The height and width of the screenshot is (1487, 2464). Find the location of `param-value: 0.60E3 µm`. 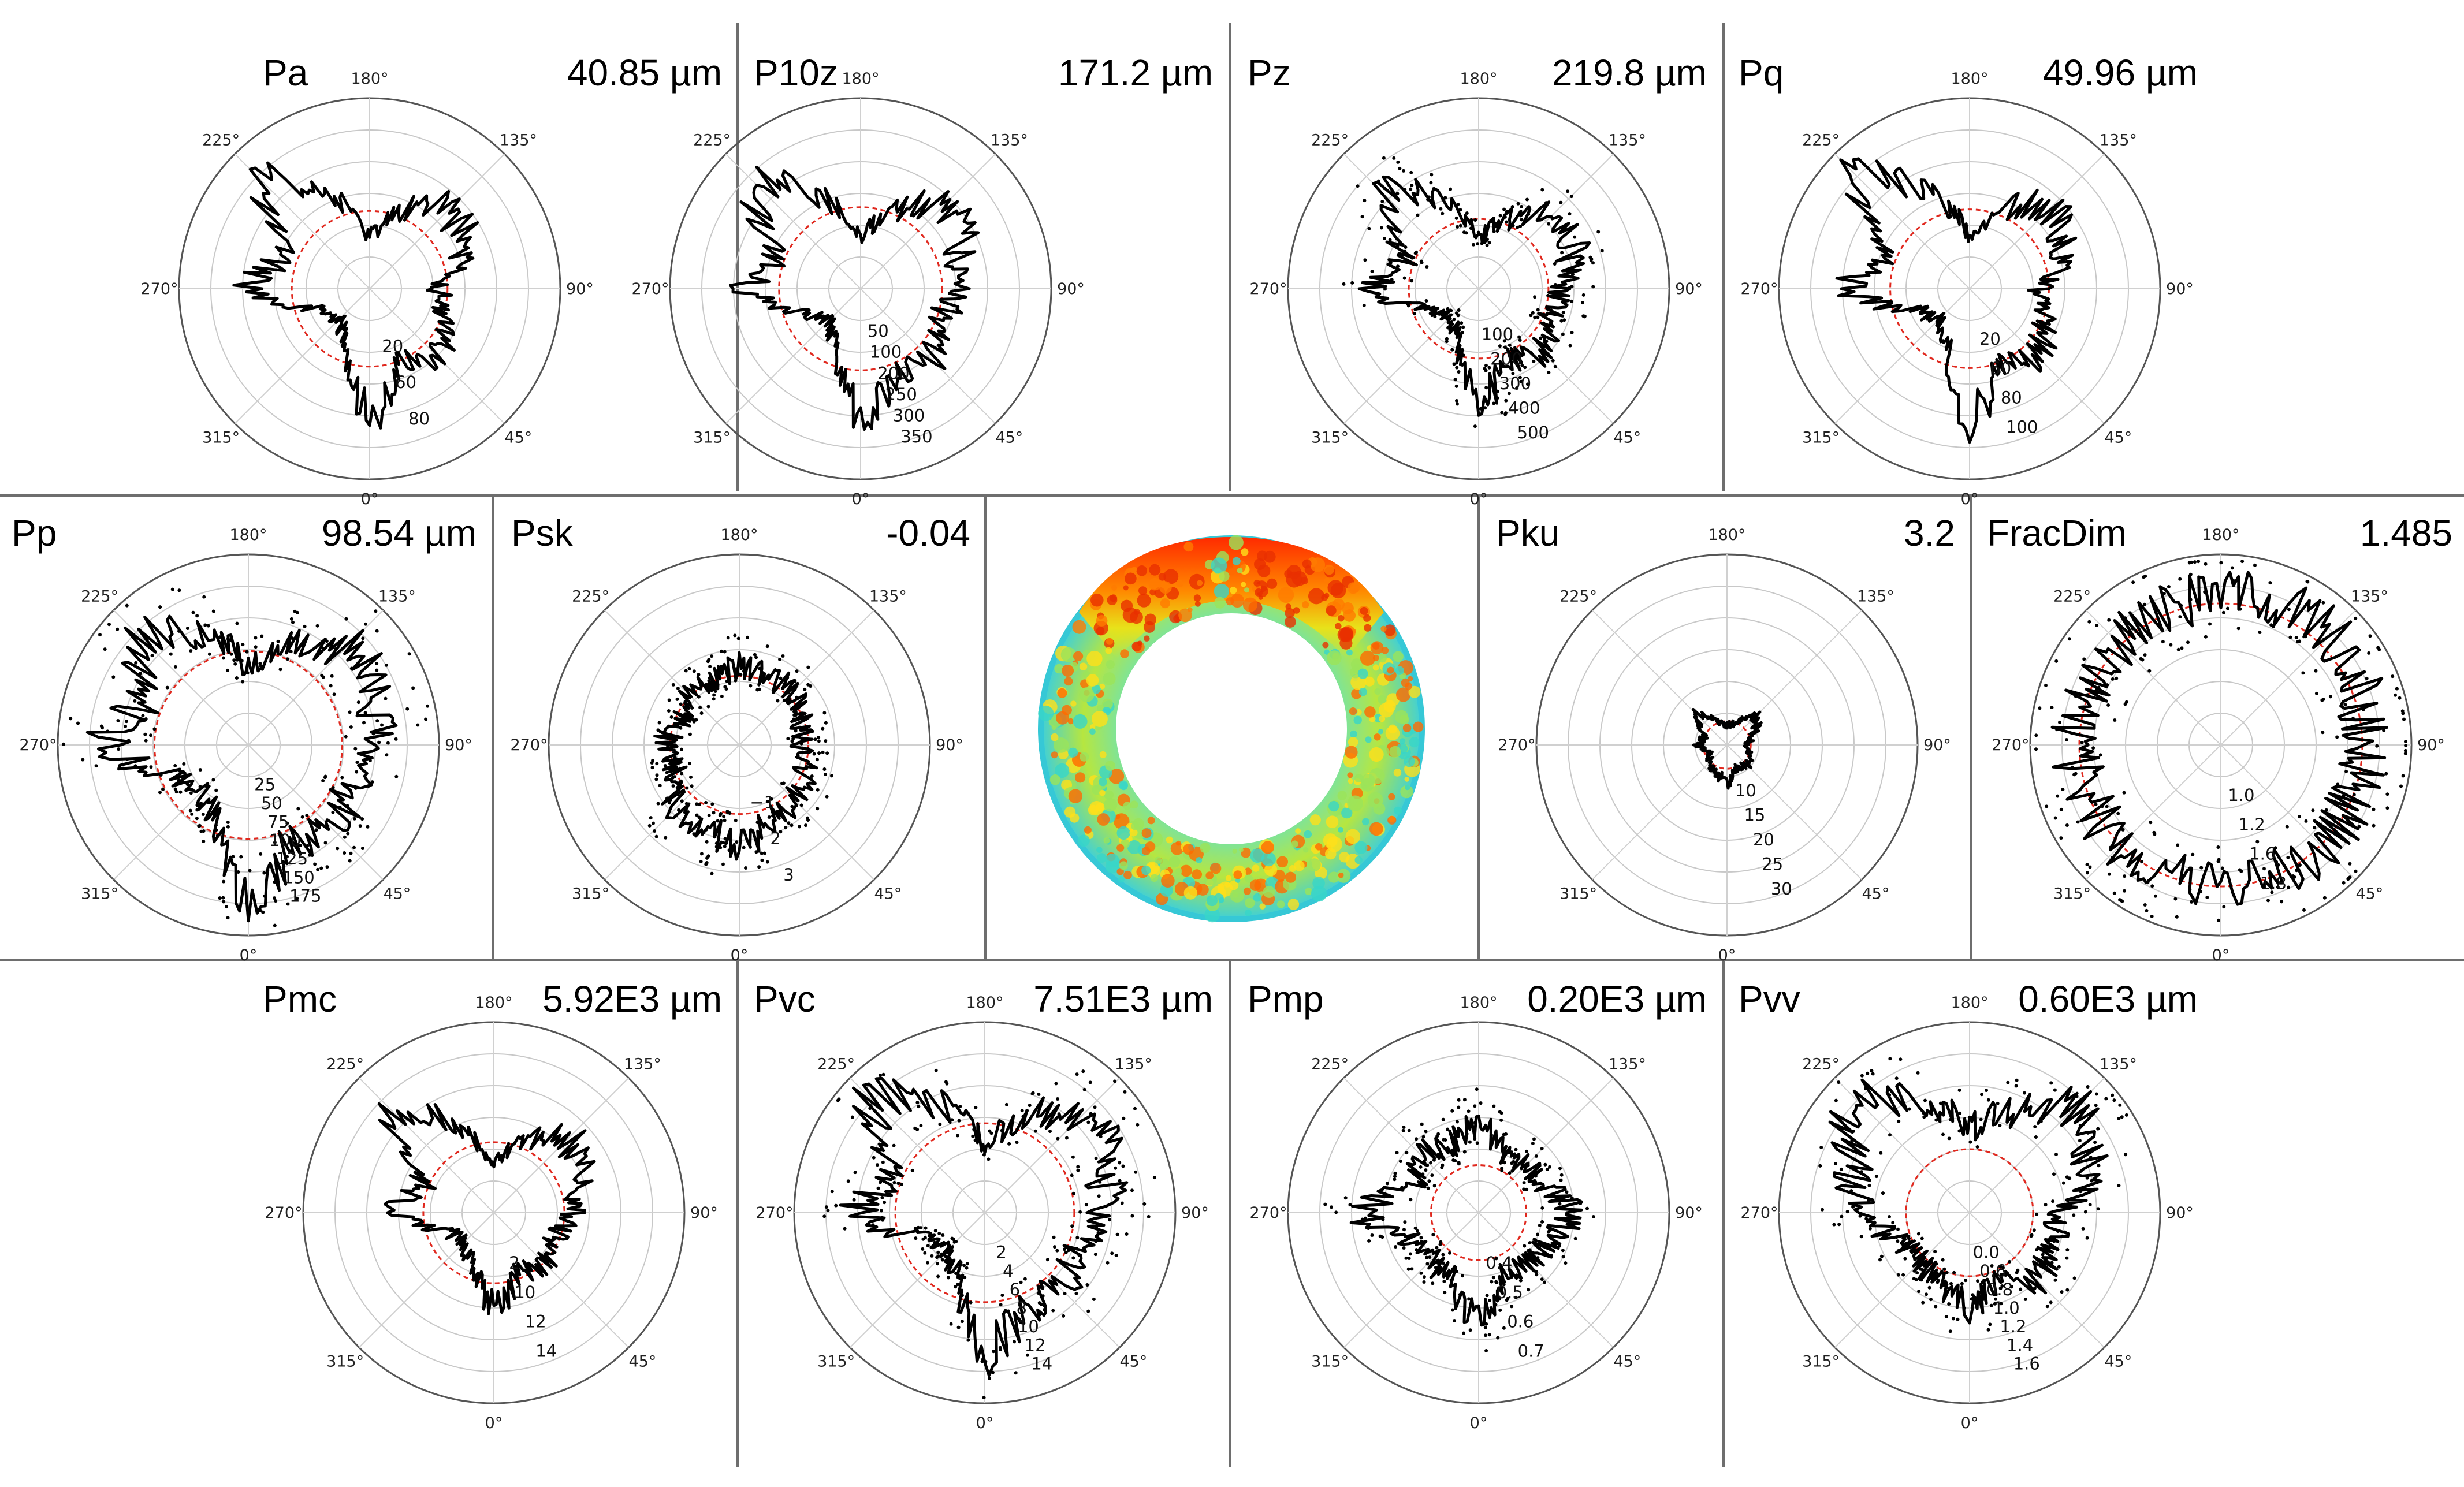

param-value: 0.60E3 µm is located at coordinates (2108, 999).